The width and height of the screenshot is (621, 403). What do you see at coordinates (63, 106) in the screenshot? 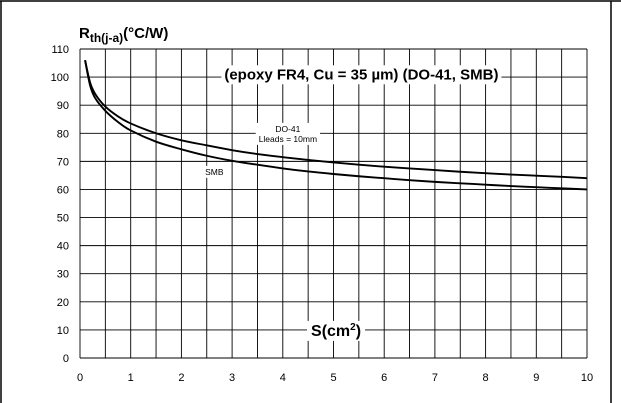
I see `y-tick-label: 90` at bounding box center [63, 106].